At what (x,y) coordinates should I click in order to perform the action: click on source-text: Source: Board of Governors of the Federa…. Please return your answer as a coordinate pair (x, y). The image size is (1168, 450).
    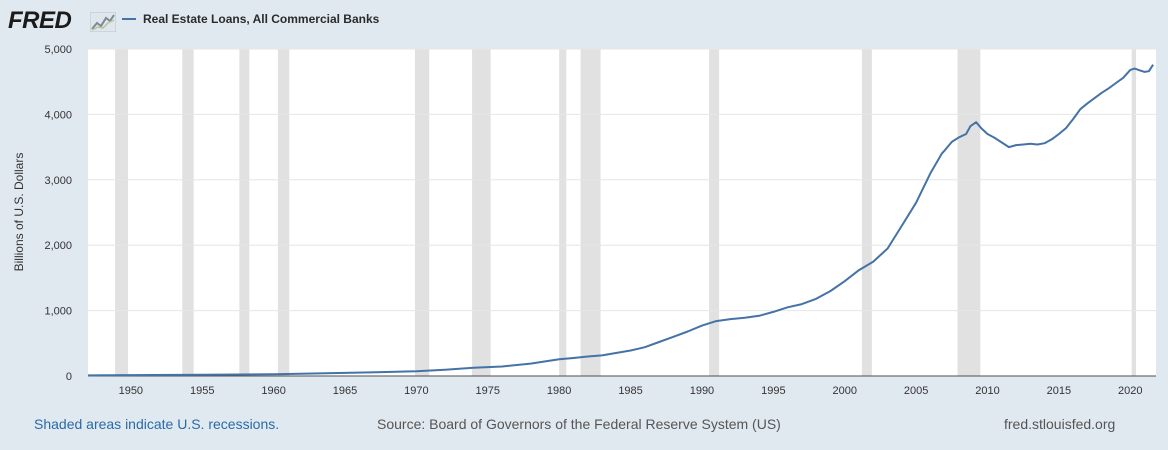
    Looking at the image, I should click on (579, 424).